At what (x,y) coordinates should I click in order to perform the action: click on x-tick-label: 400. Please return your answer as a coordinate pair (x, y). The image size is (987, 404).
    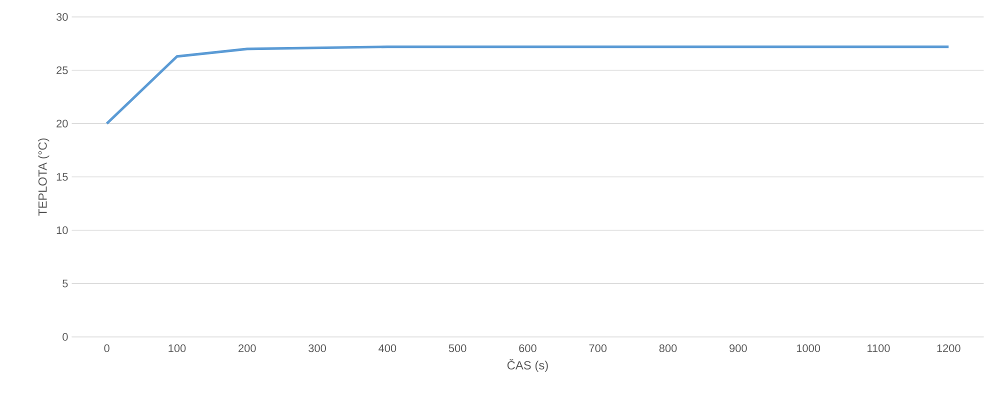
    Looking at the image, I should click on (387, 348).